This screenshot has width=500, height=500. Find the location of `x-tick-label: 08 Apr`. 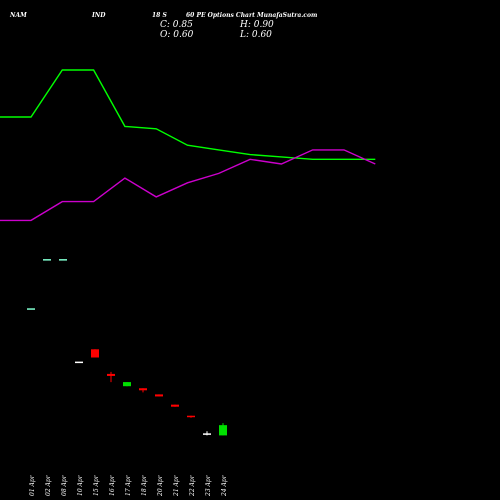

x-tick-label: 08 Apr is located at coordinates (64, 485).